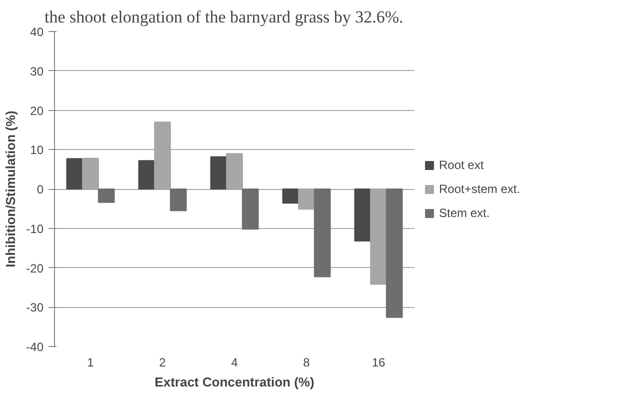 The width and height of the screenshot is (619, 415). I want to click on y-tick-label: -10, so click(35, 229).